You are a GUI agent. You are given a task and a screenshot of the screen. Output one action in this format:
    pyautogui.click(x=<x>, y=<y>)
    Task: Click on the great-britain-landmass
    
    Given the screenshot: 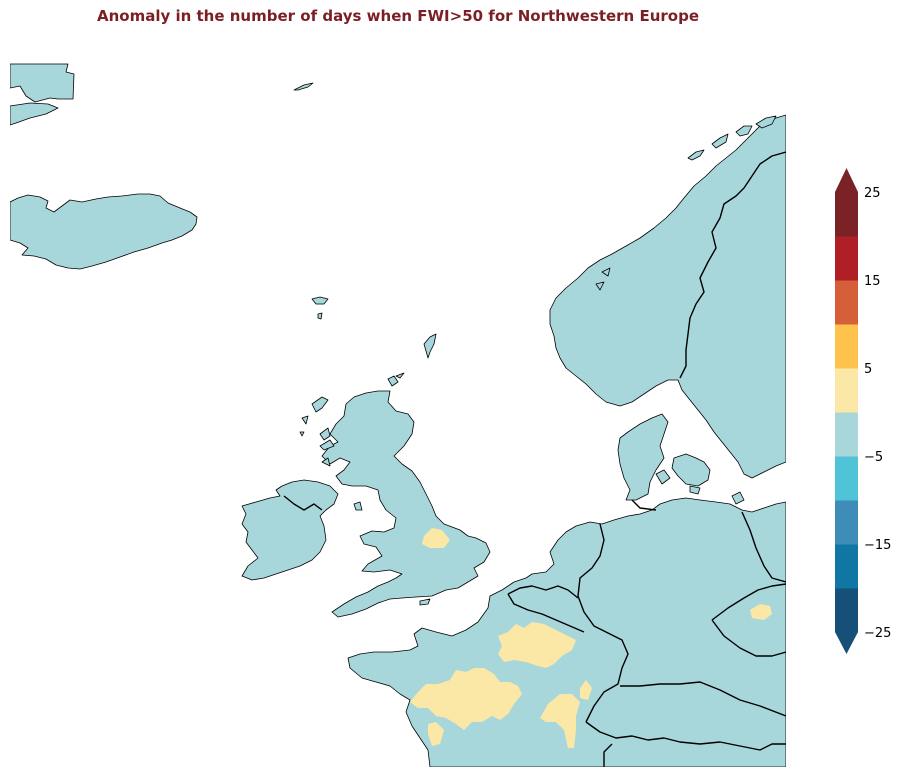 What is the action you would take?
    pyautogui.click(x=406, y=504)
    